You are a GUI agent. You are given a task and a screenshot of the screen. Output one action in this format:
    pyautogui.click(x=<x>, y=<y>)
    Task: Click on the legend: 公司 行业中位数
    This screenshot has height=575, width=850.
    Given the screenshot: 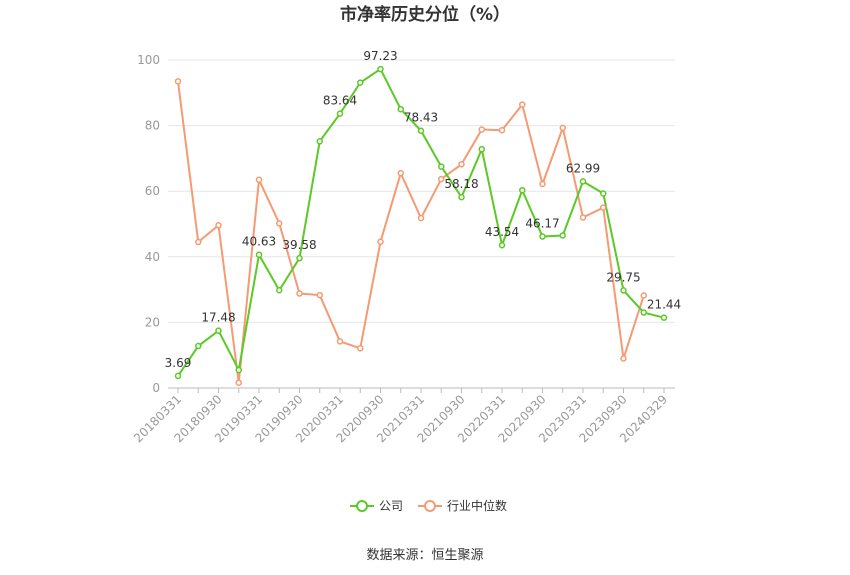 What is the action you would take?
    pyautogui.click(x=428, y=505)
    